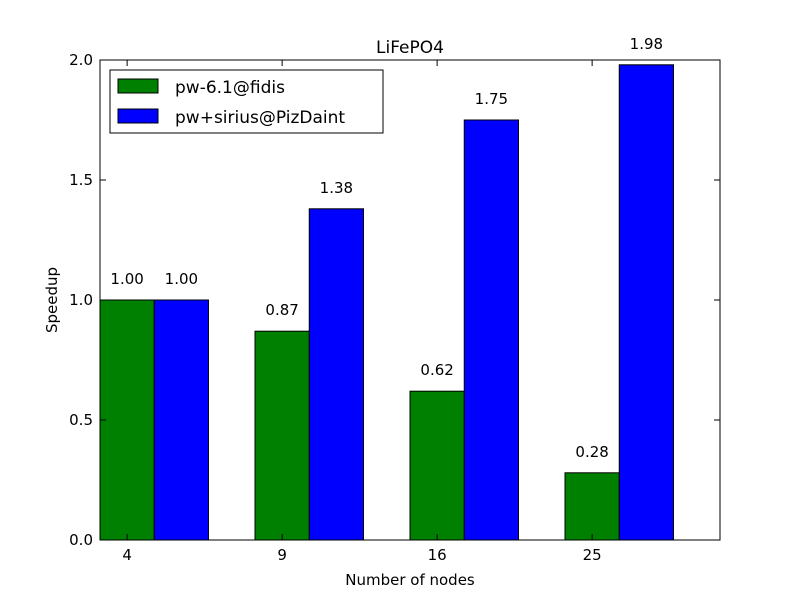 This screenshot has height=600, width=800. What do you see at coordinates (126, 279) in the screenshot?
I see `data-label-series0-4: 1.00` at bounding box center [126, 279].